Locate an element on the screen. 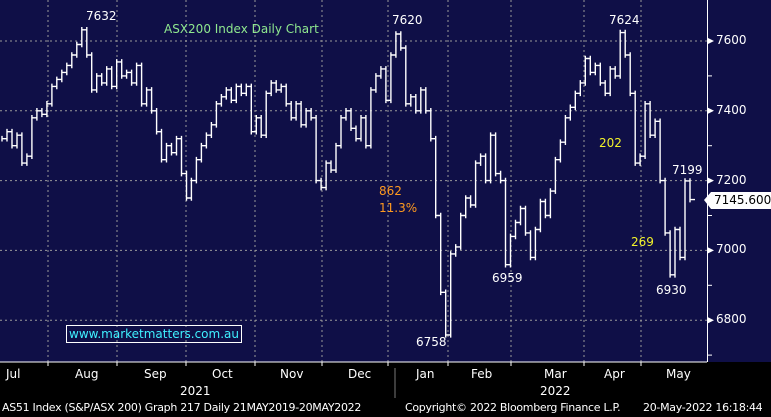 The image size is (771, 417). label-peak-apr: 7624 is located at coordinates (624, 20).